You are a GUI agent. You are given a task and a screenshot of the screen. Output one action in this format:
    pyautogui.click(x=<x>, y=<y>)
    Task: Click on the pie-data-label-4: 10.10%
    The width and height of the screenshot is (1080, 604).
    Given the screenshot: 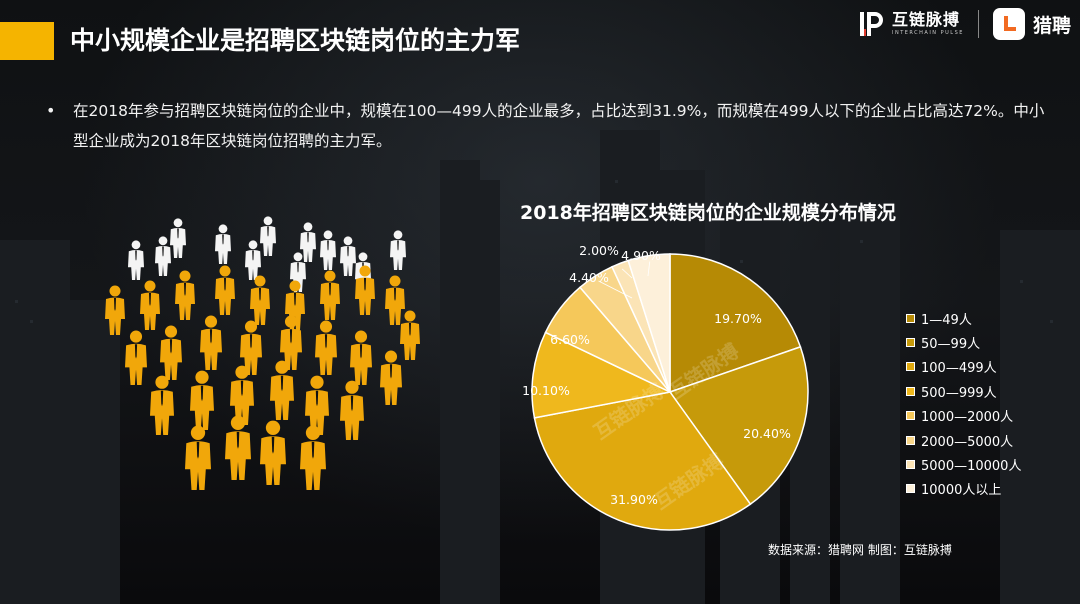 What is the action you would take?
    pyautogui.click(x=546, y=390)
    